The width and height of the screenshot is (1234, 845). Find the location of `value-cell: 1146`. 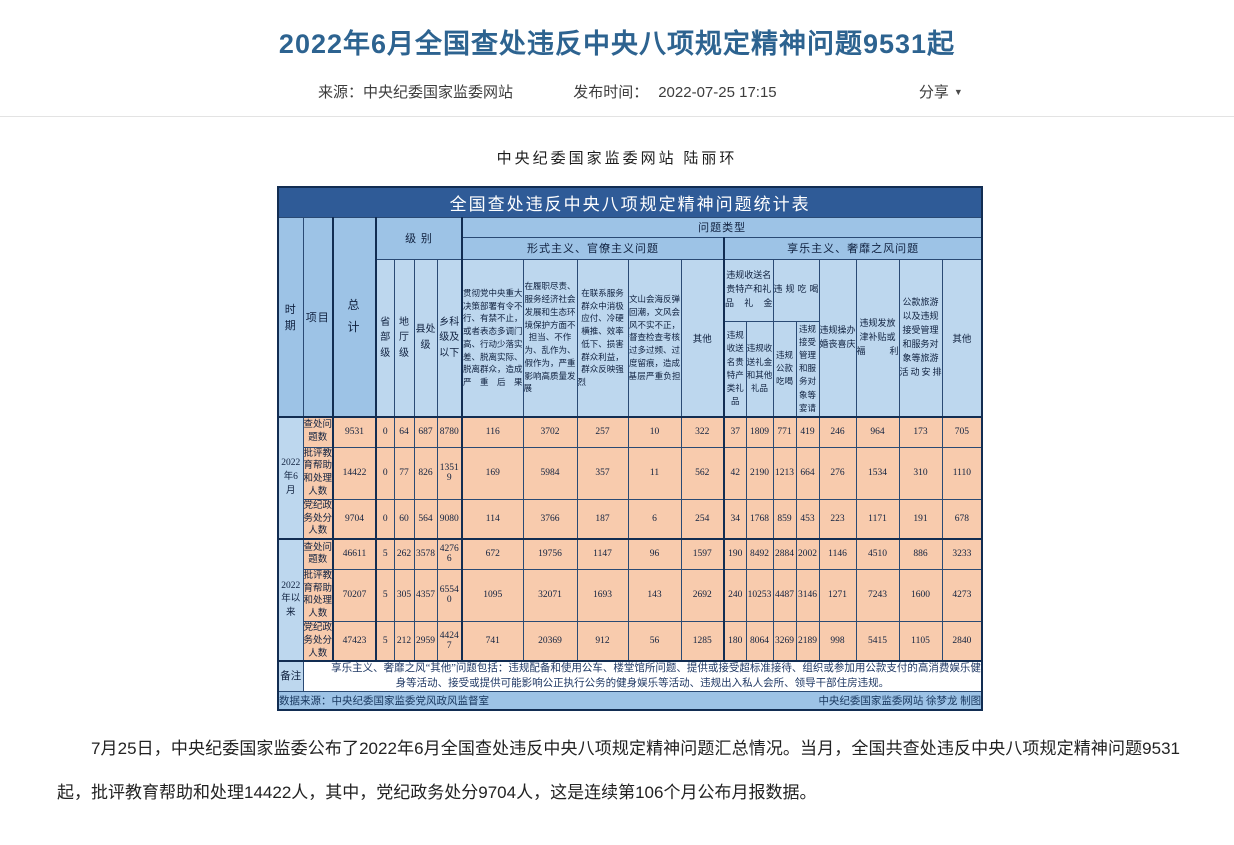

value-cell: 1146 is located at coordinates (837, 554).